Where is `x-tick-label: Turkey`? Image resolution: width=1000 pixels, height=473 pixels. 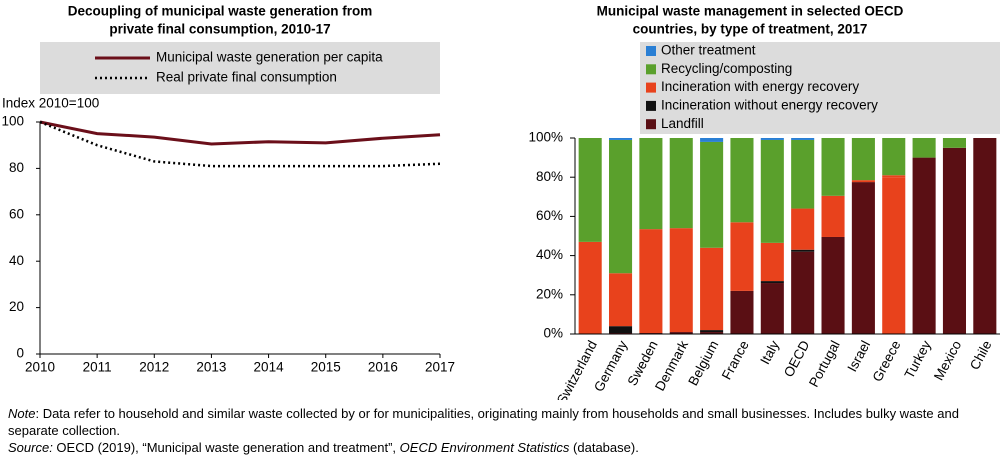
x-tick-label: Turkey is located at coordinates (918, 359).